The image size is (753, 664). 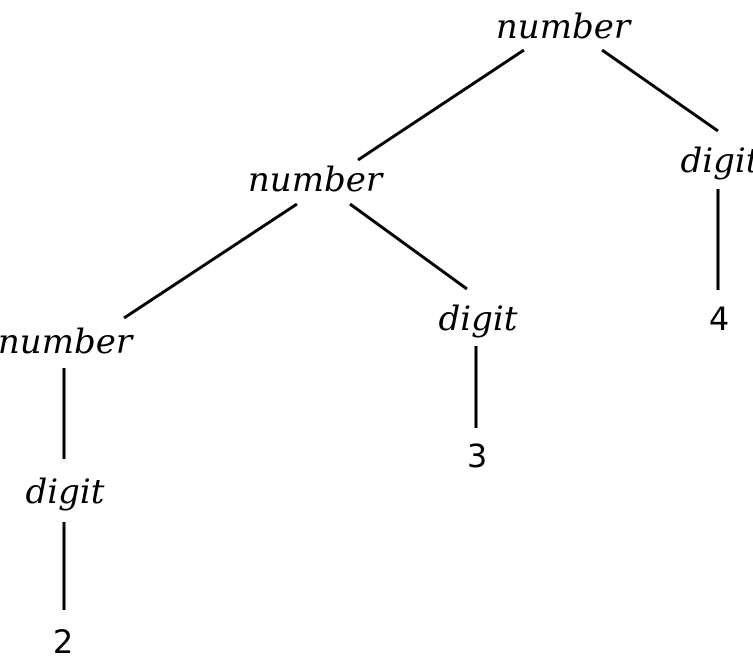 I want to click on node-digit-middle: digit, so click(x=478, y=319).